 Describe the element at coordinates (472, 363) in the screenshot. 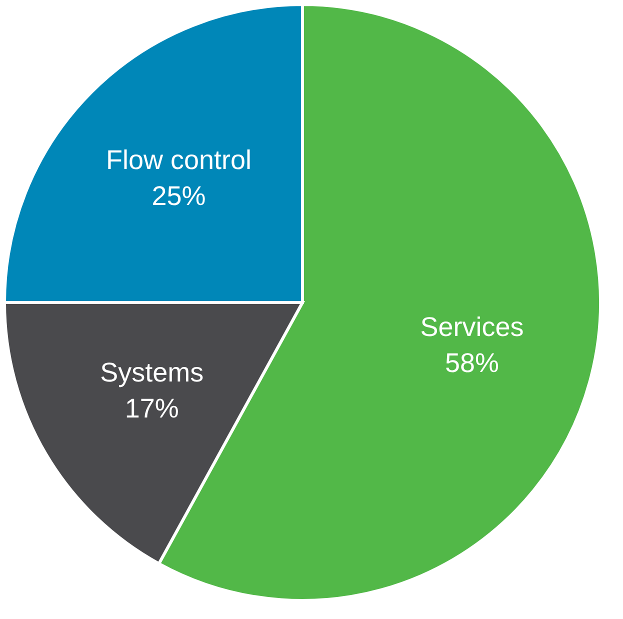

I see `data-label: 58%` at that location.